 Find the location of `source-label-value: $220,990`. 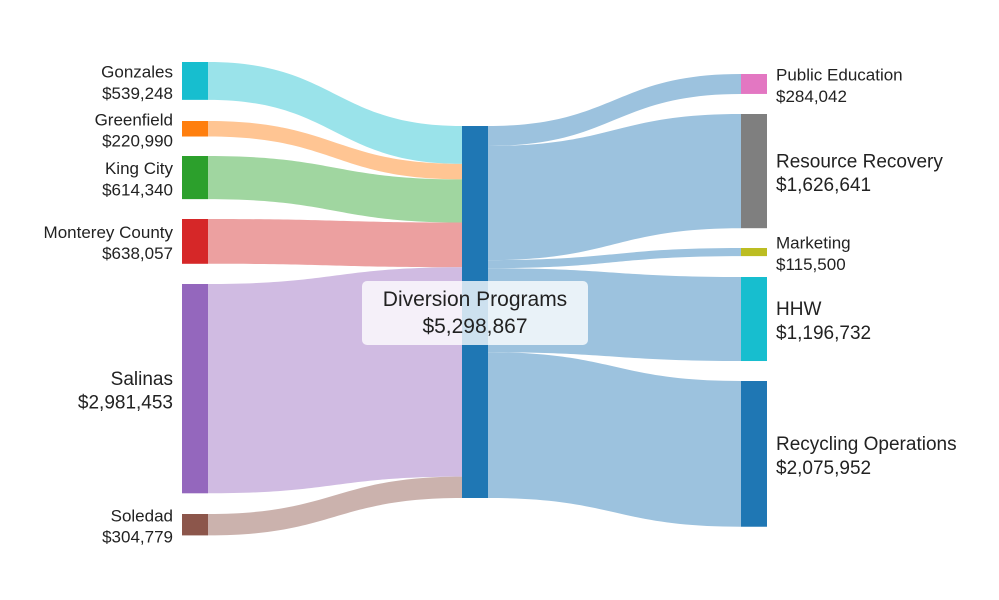

source-label-value: $220,990 is located at coordinates (137, 141).